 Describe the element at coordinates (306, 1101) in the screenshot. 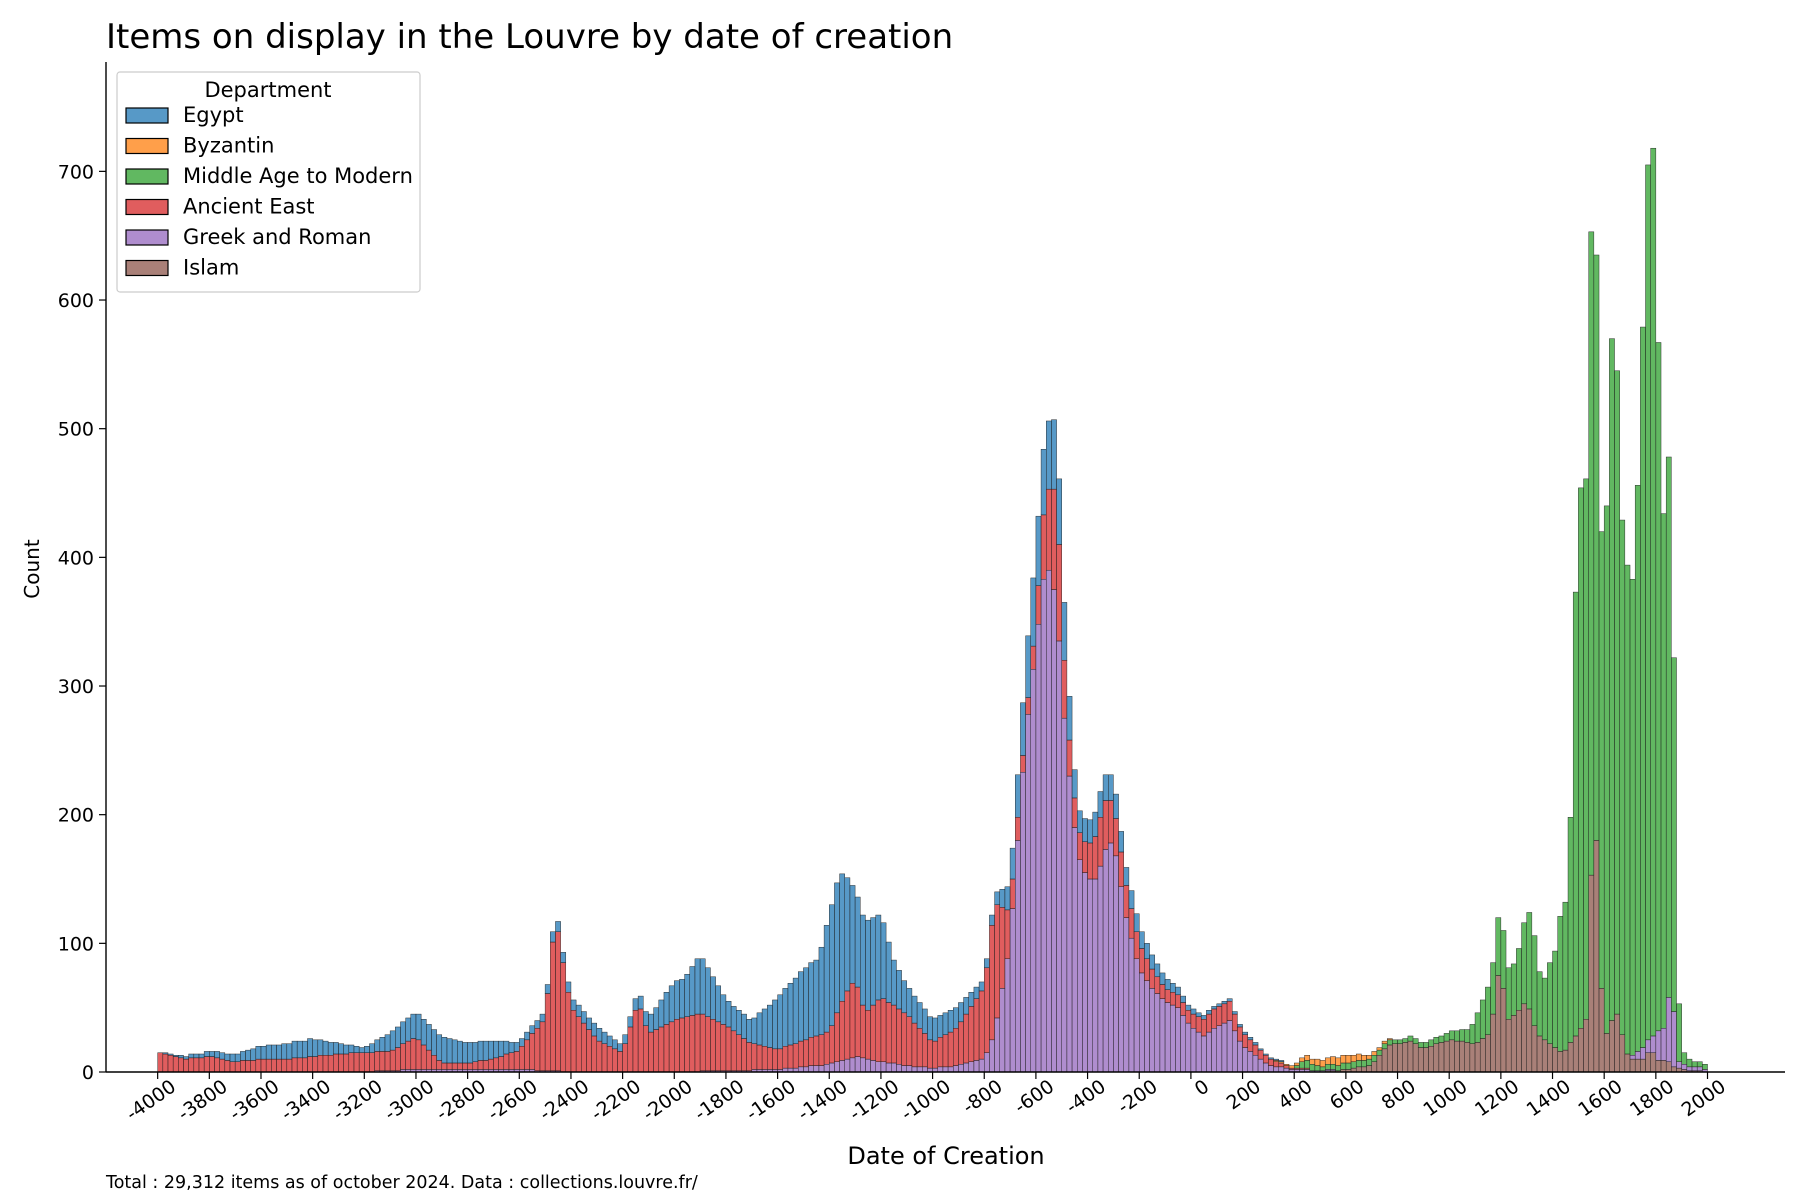

I see `x-tick-label: -3400` at that location.